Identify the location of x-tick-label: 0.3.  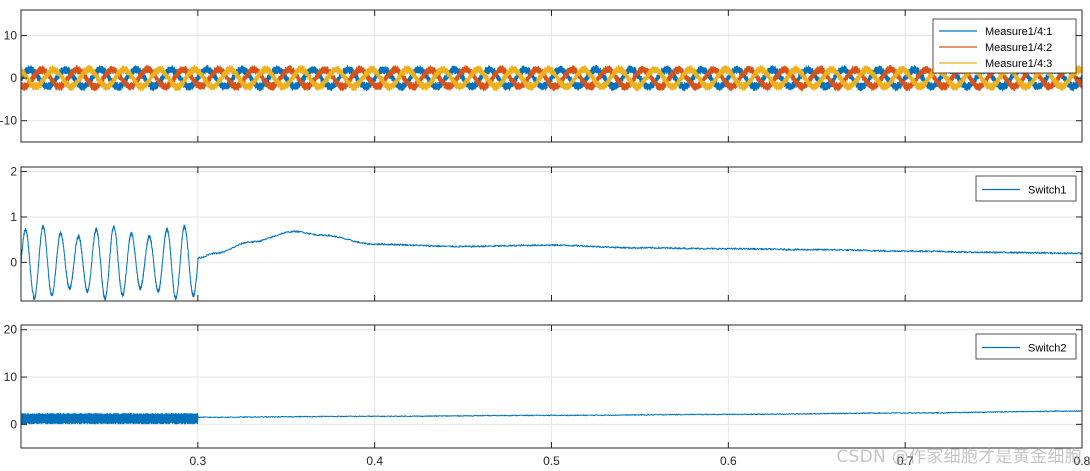
(197, 461).